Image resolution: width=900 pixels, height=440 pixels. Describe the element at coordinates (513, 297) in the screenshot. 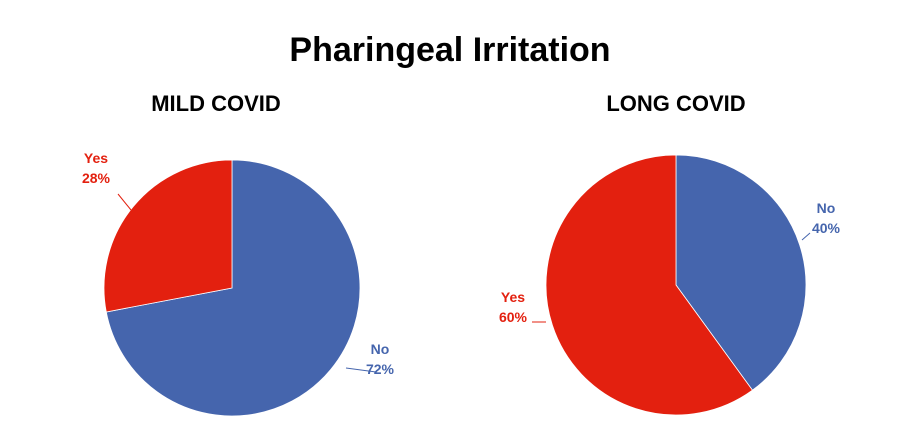

I see `slice-label-long-covid-yes: Yes` at that location.